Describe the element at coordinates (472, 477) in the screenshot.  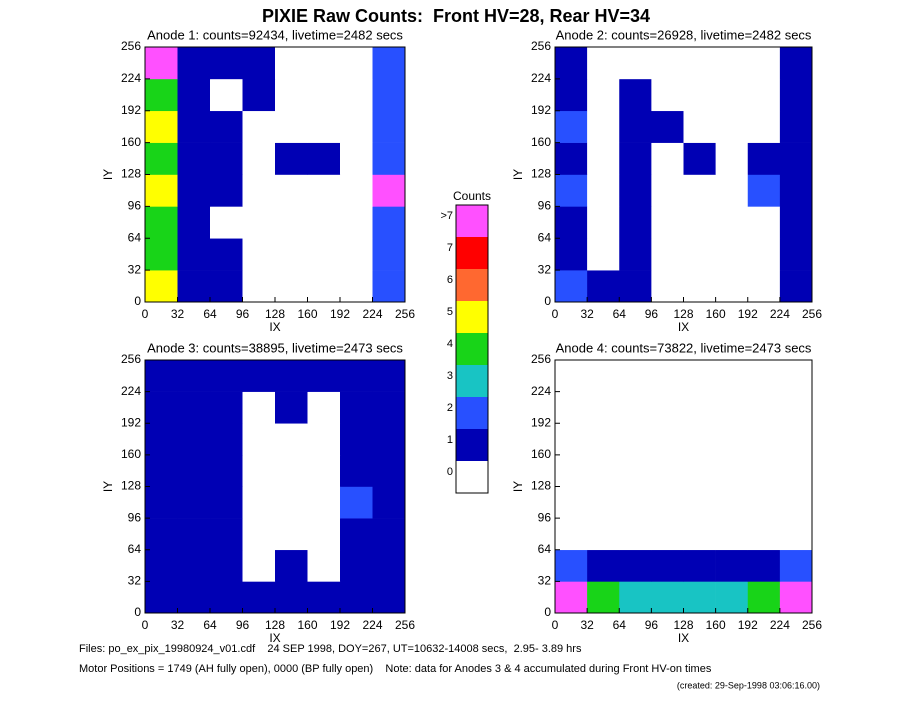
I see `colorbar-box` at that location.